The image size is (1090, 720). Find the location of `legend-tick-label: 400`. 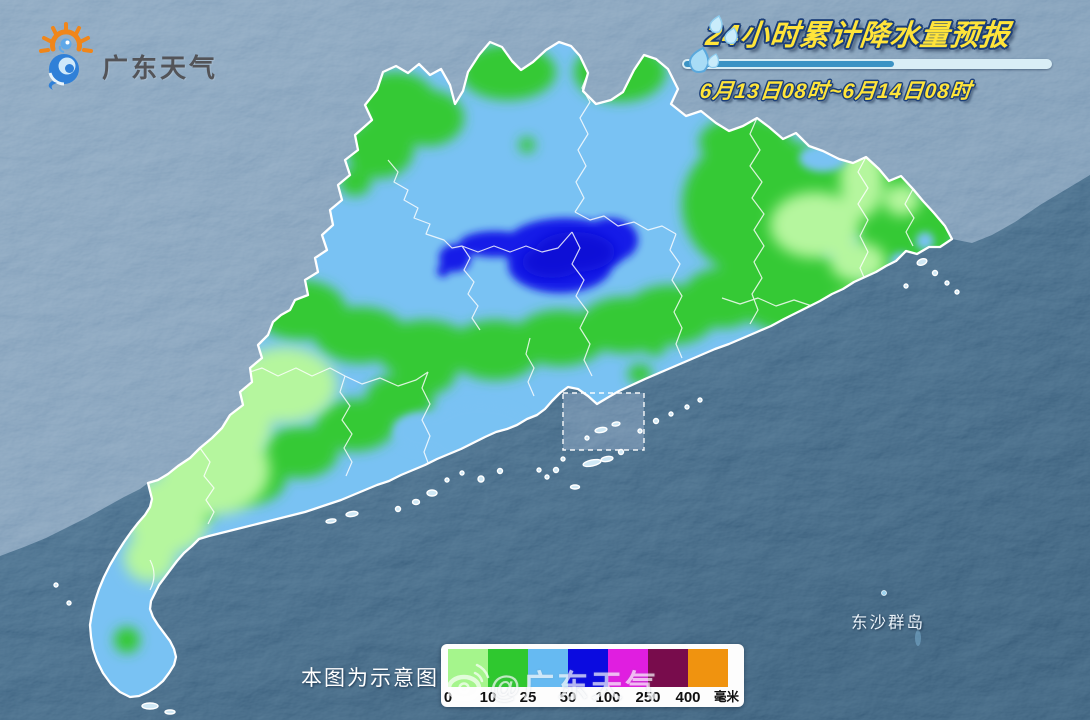

legend-tick-label: 400 is located at coordinates (688, 697).